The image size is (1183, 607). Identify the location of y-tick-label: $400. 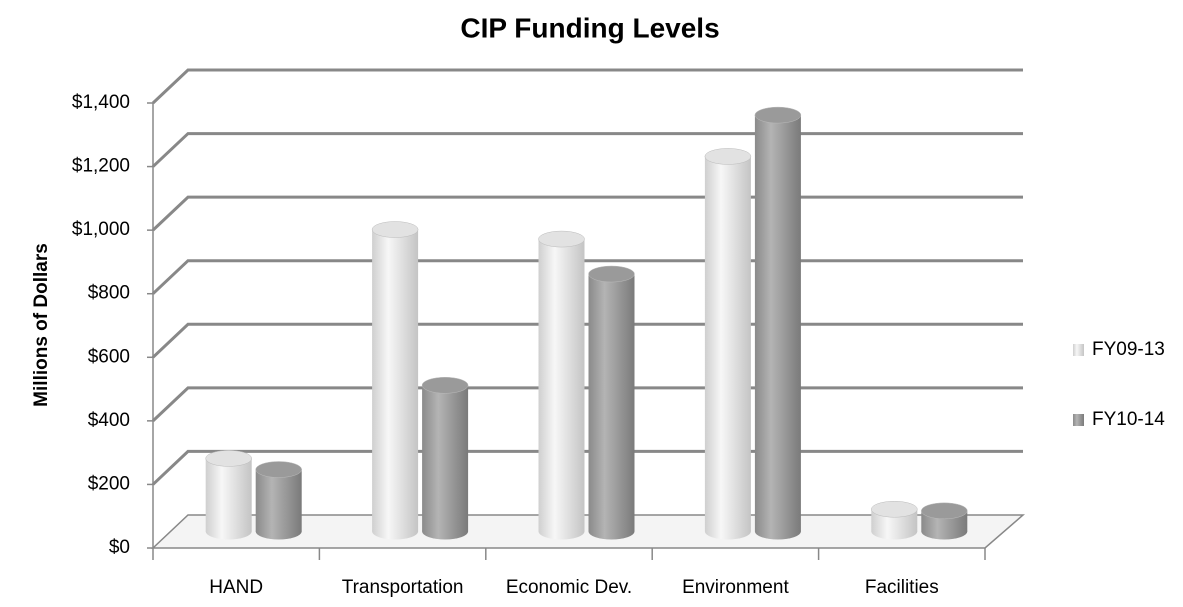
(109, 420).